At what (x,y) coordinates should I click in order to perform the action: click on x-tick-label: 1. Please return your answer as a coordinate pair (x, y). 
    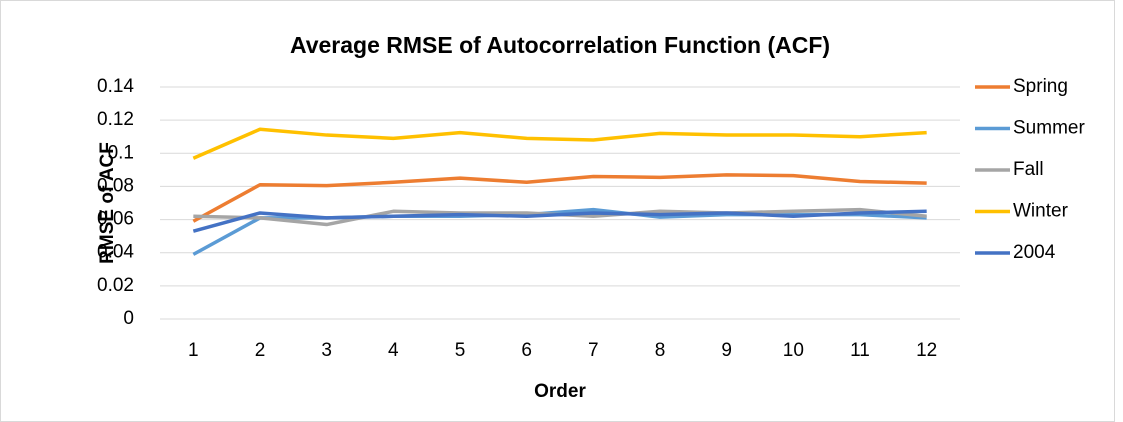
    Looking at the image, I should click on (193, 350).